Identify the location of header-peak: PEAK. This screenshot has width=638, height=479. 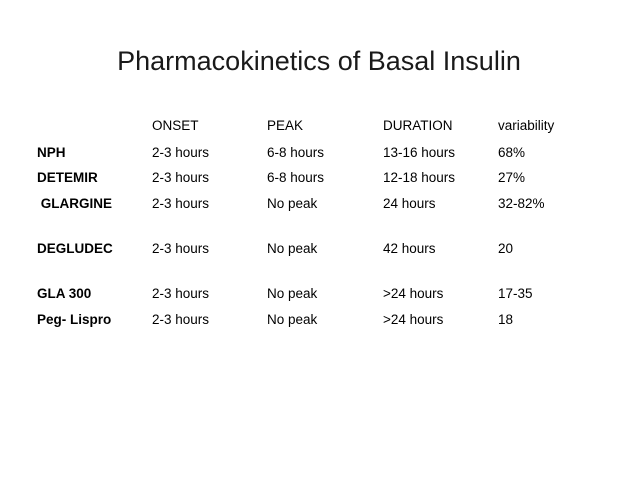
(285, 125).